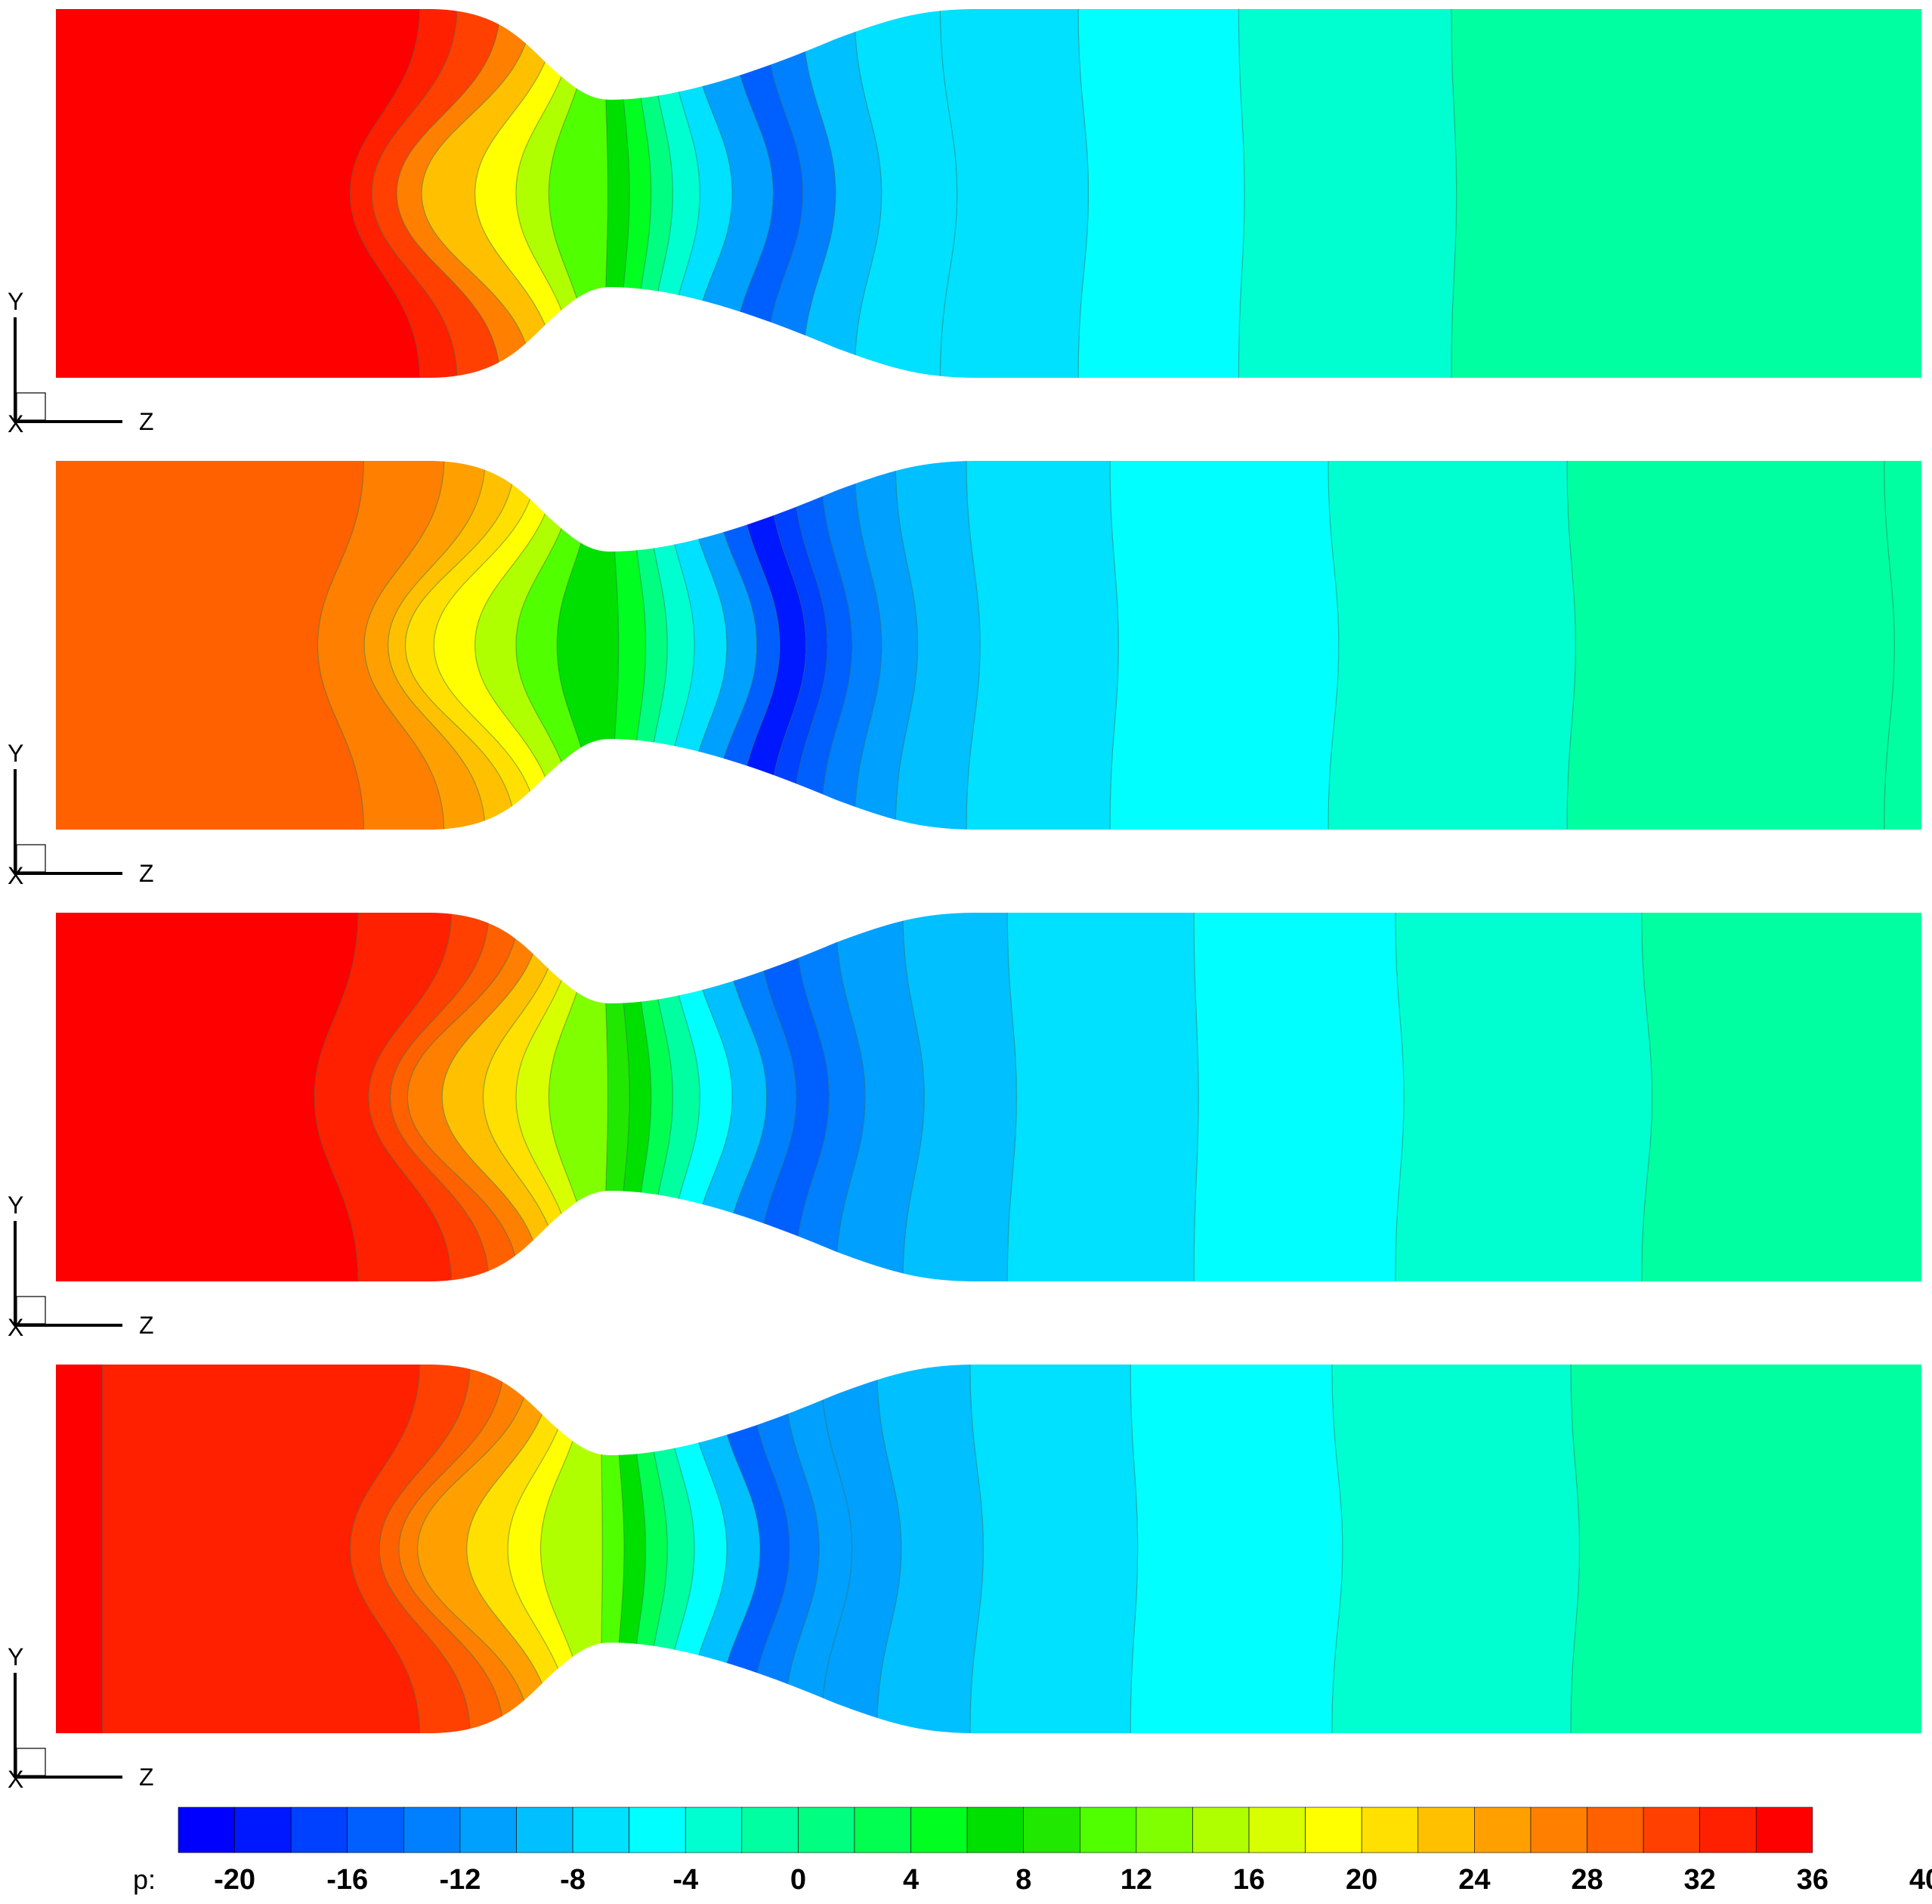 The height and width of the screenshot is (1904, 1932). I want to click on colorbar-tick-label: 0, so click(798, 1880).